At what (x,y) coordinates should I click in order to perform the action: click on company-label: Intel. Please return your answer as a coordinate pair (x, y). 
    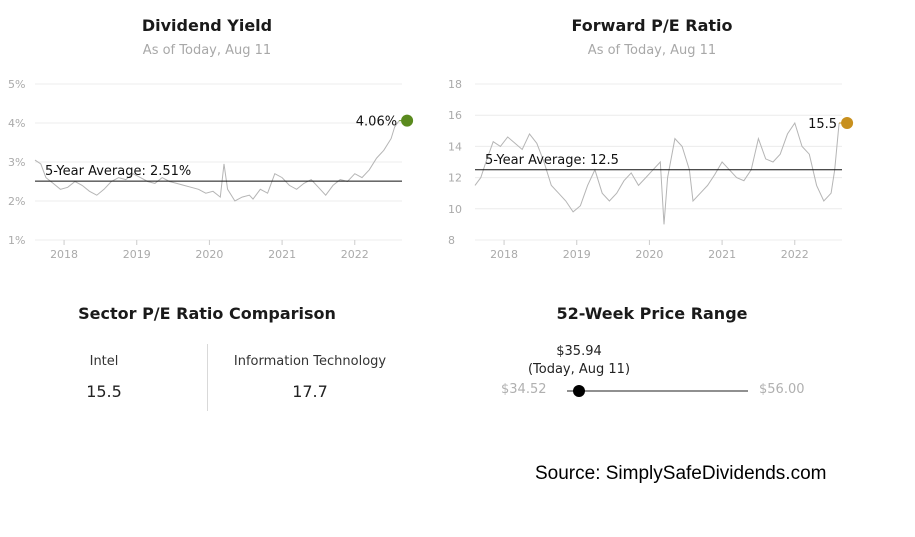
    Looking at the image, I should click on (104, 361).